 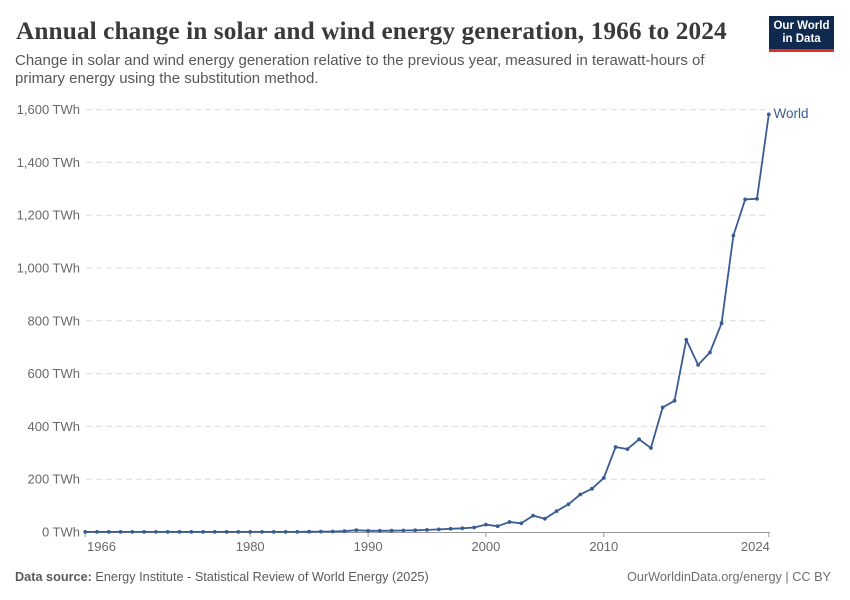 What do you see at coordinates (61, 532) in the screenshot?
I see `svg-text: 0 TWh` at bounding box center [61, 532].